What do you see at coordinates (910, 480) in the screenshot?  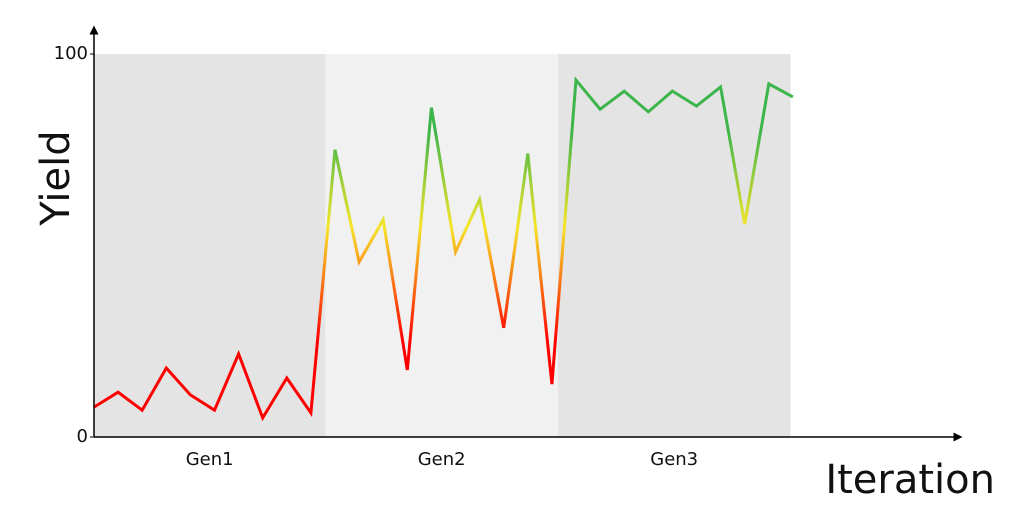 I see `x-axis-label: Iteration` at bounding box center [910, 480].